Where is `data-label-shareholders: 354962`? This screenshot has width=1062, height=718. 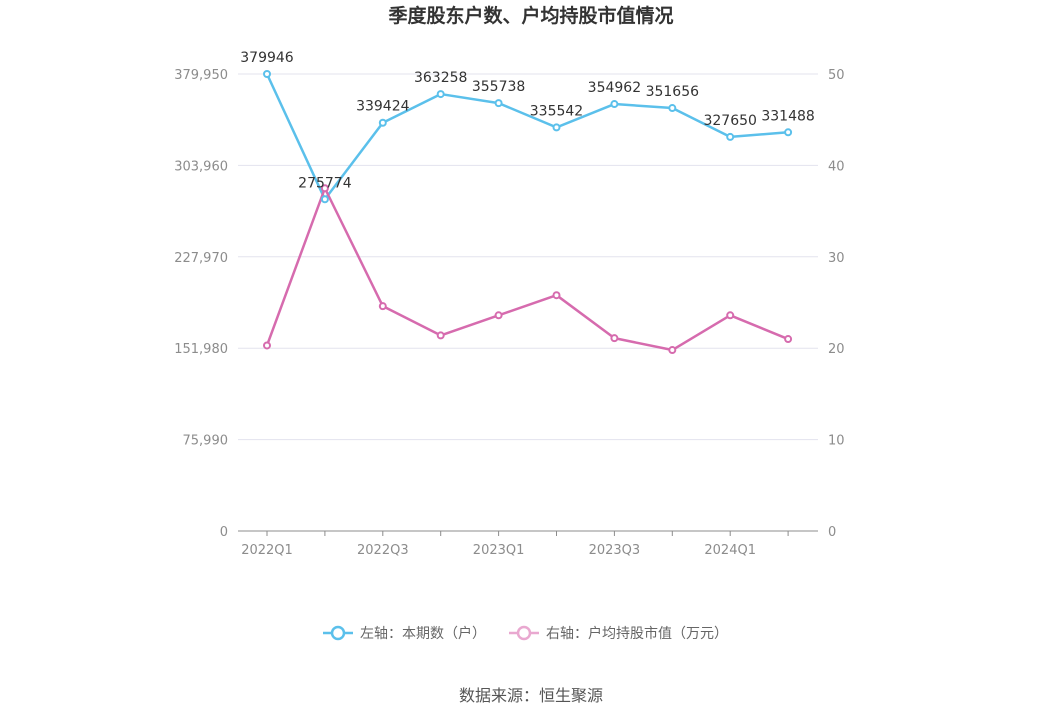
data-label-shareholders: 354962 is located at coordinates (614, 88).